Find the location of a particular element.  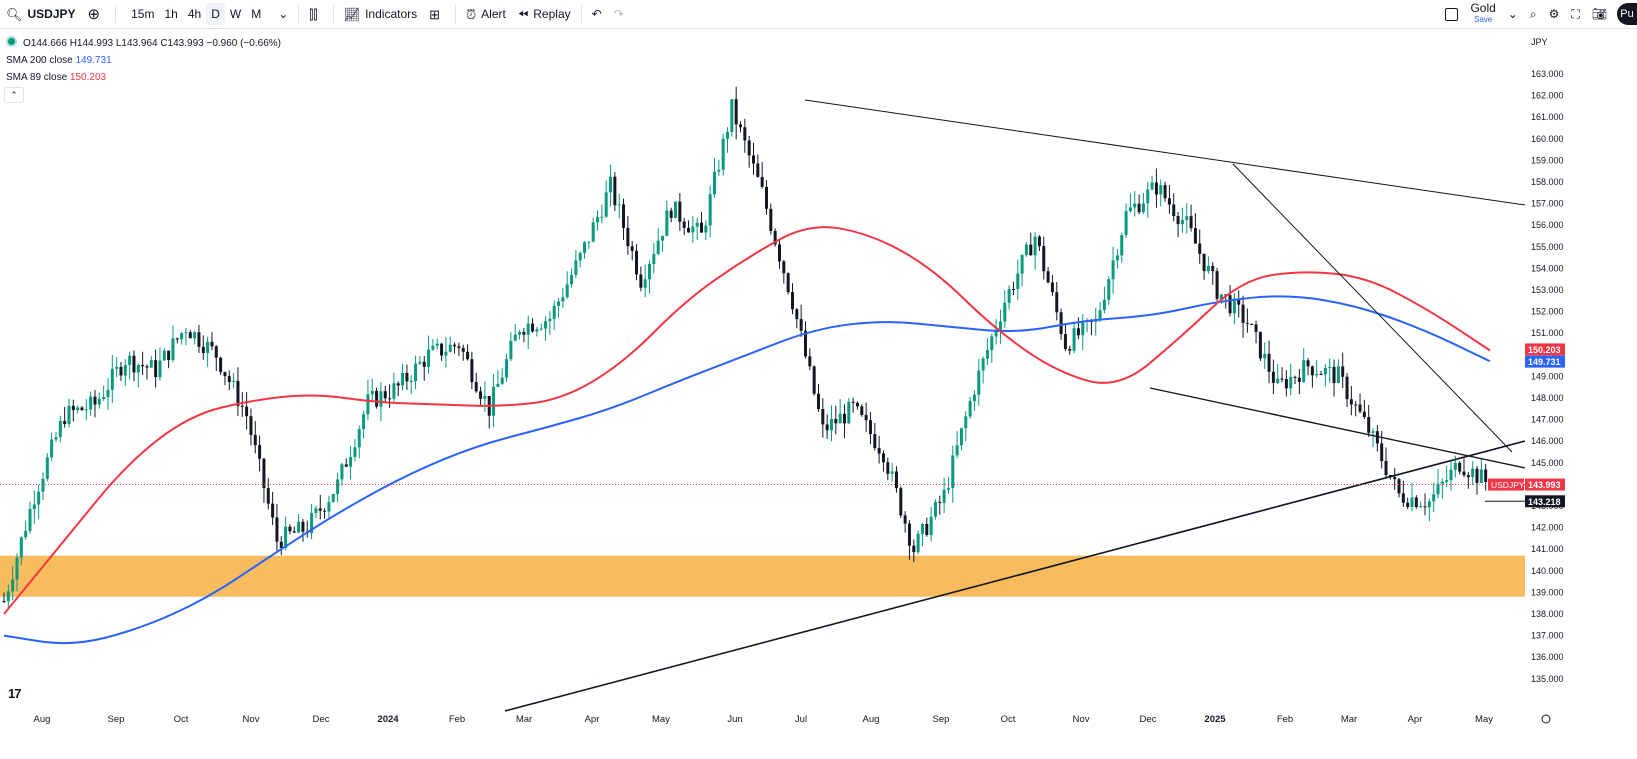

templates-button: ⊞ is located at coordinates (437, 14).